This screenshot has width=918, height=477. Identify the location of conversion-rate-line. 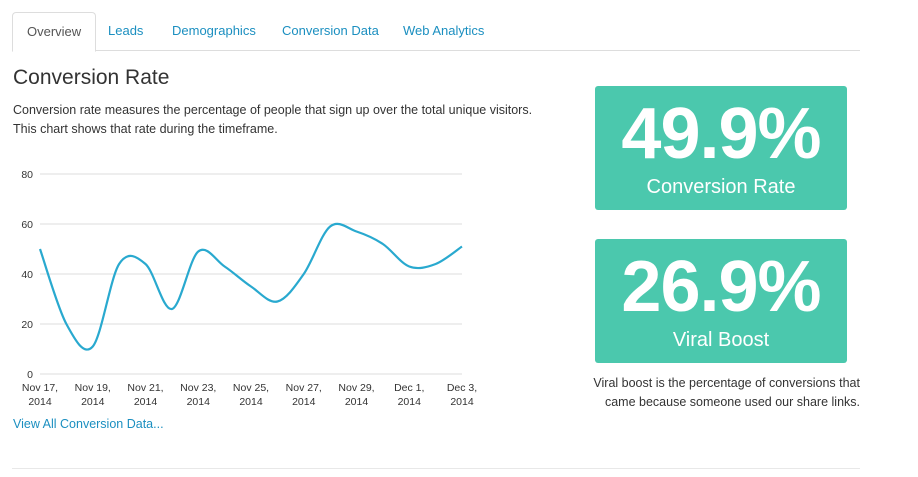
(250, 286).